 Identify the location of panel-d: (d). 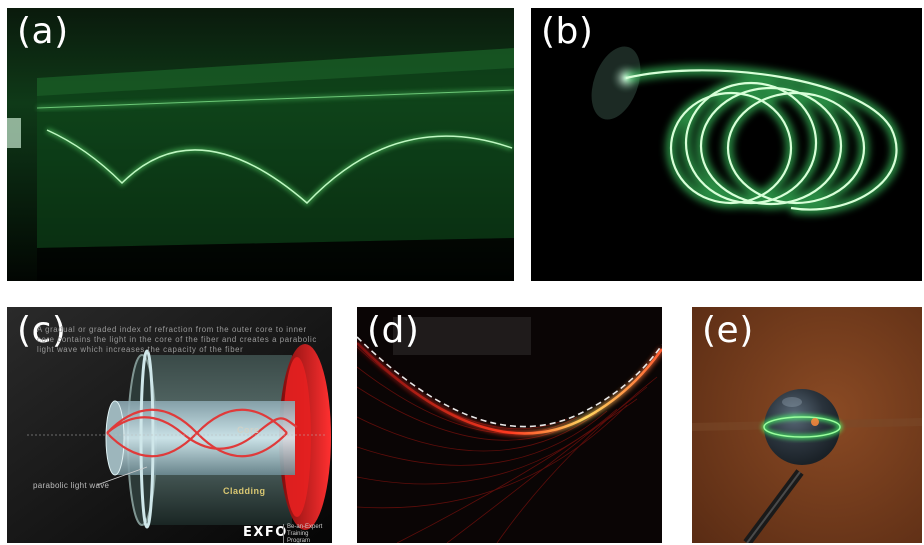
(509, 425).